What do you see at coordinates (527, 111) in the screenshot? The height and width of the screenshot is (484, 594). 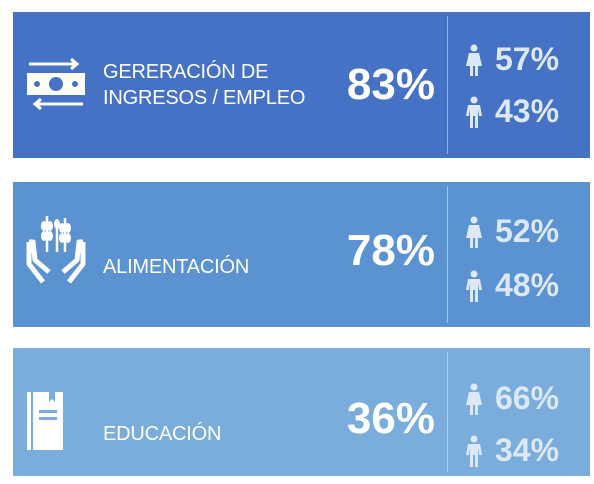 I see `male-pct: 43%` at bounding box center [527, 111].